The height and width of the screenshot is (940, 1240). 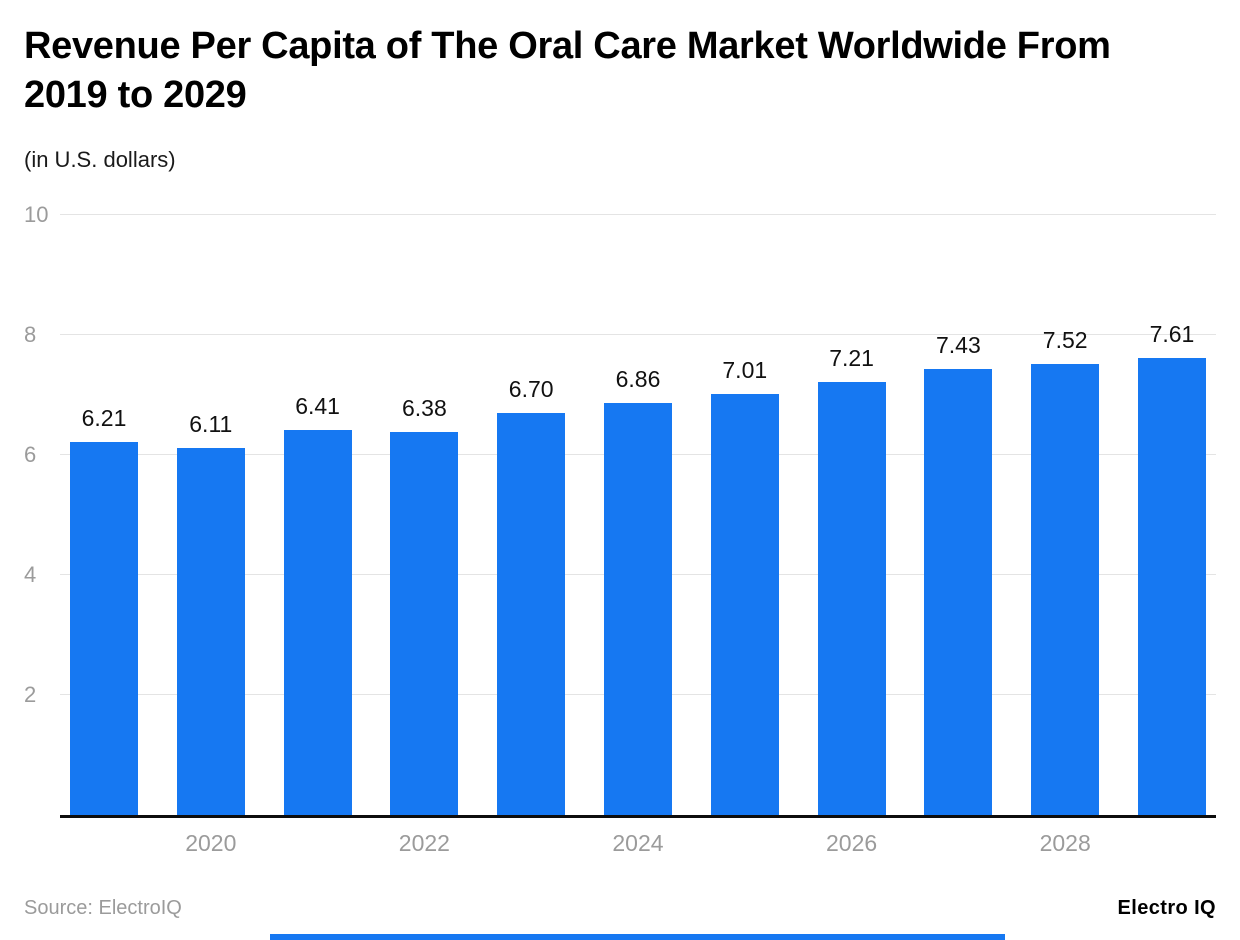 I want to click on chart-subtitle: (in U.S. dollars), so click(x=100, y=159).